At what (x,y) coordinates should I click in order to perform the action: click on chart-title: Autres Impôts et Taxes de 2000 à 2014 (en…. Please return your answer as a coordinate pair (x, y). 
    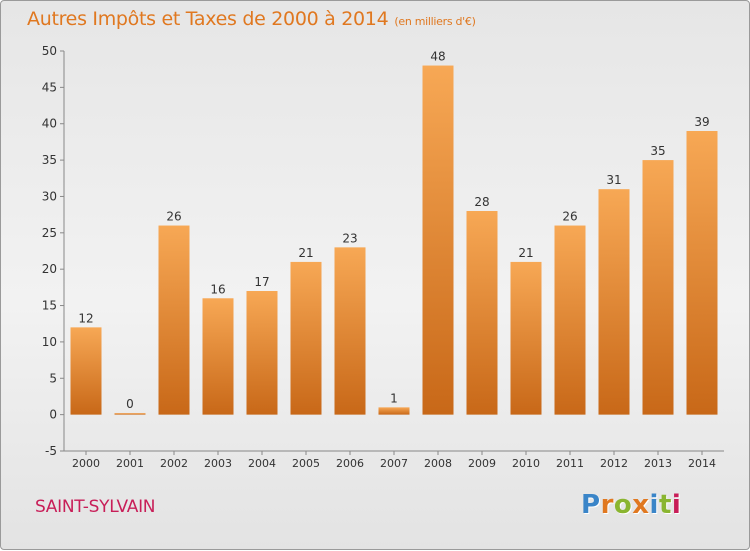
    Looking at the image, I should click on (251, 19).